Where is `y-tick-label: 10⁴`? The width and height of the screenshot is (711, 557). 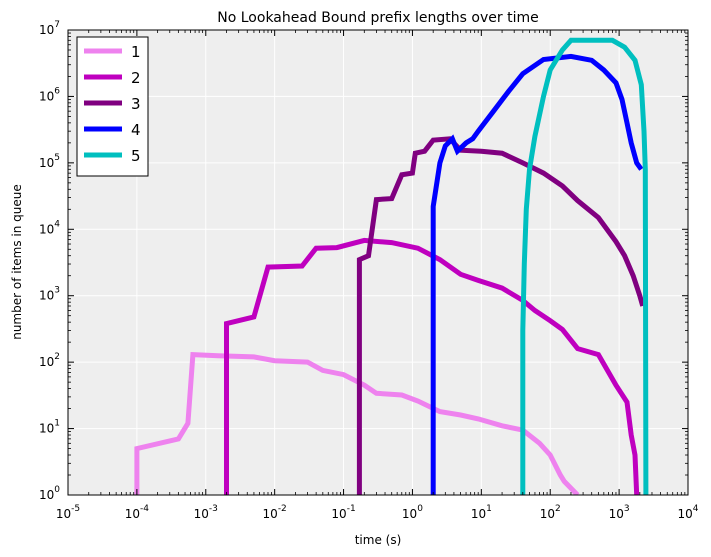 y-tick-label: 10⁴ is located at coordinates (49, 227).